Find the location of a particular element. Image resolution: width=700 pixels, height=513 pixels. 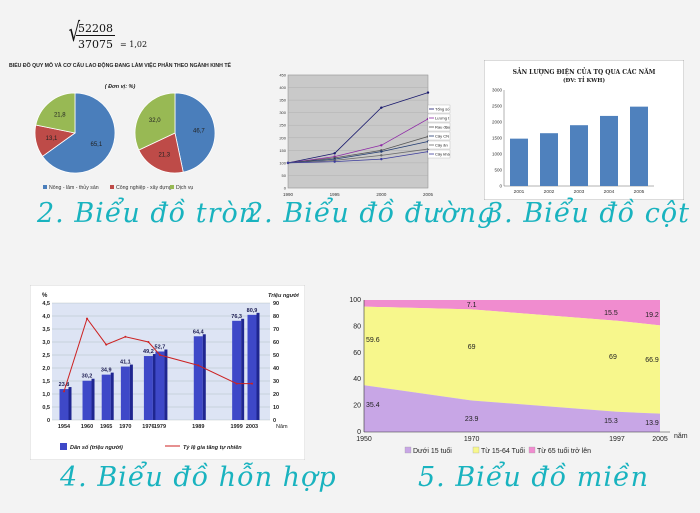

area-label: 15.5 is located at coordinates (611, 313).